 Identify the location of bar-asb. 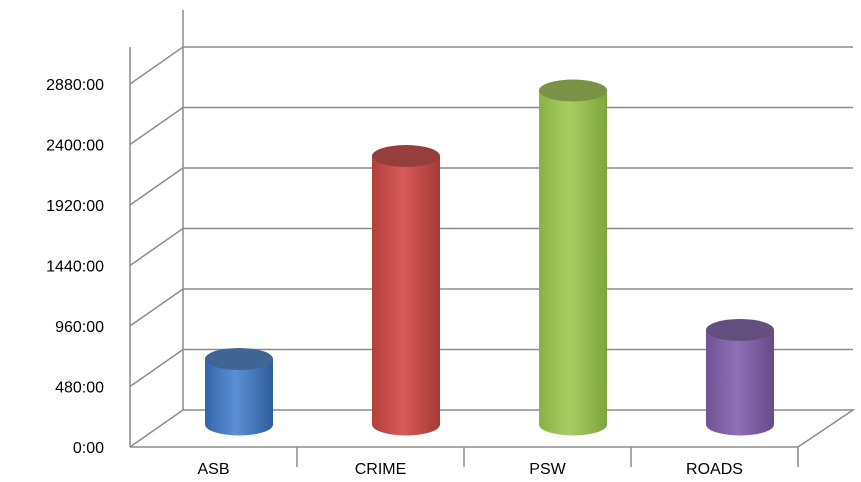
(239, 391).